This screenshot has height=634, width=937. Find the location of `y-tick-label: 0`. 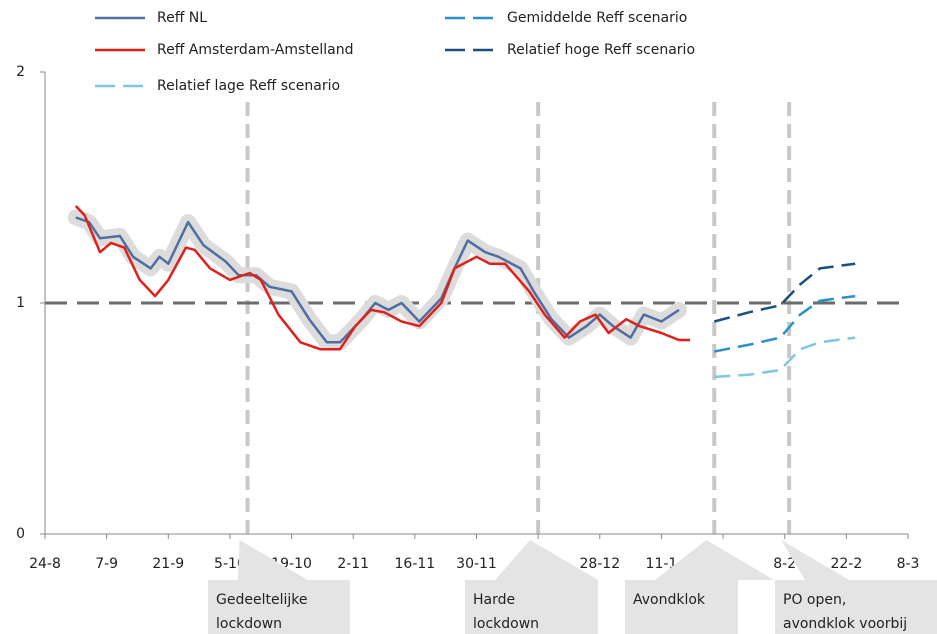

y-tick-label: 0 is located at coordinates (20, 534).